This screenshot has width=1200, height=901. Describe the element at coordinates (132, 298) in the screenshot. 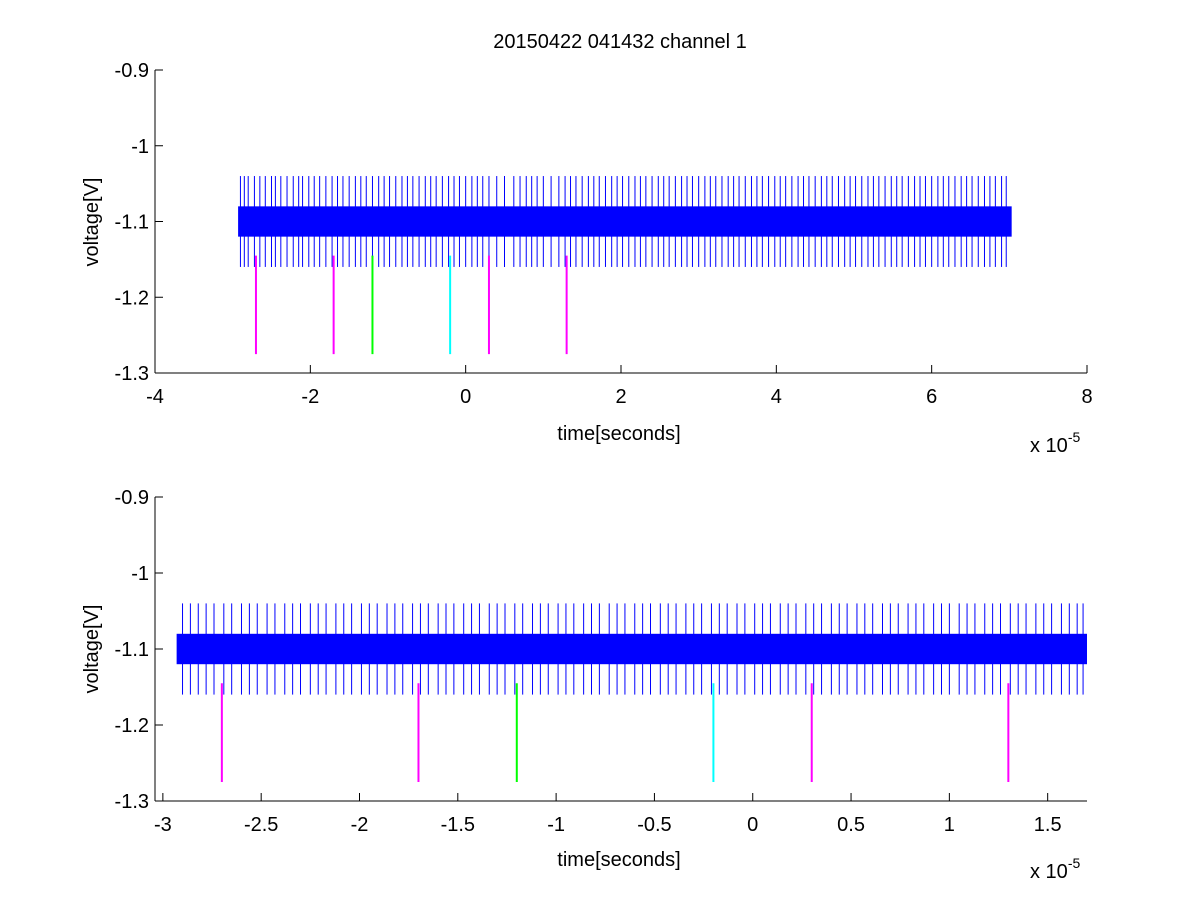

I see `top-plot-y-tick-label: -1.2` at that location.